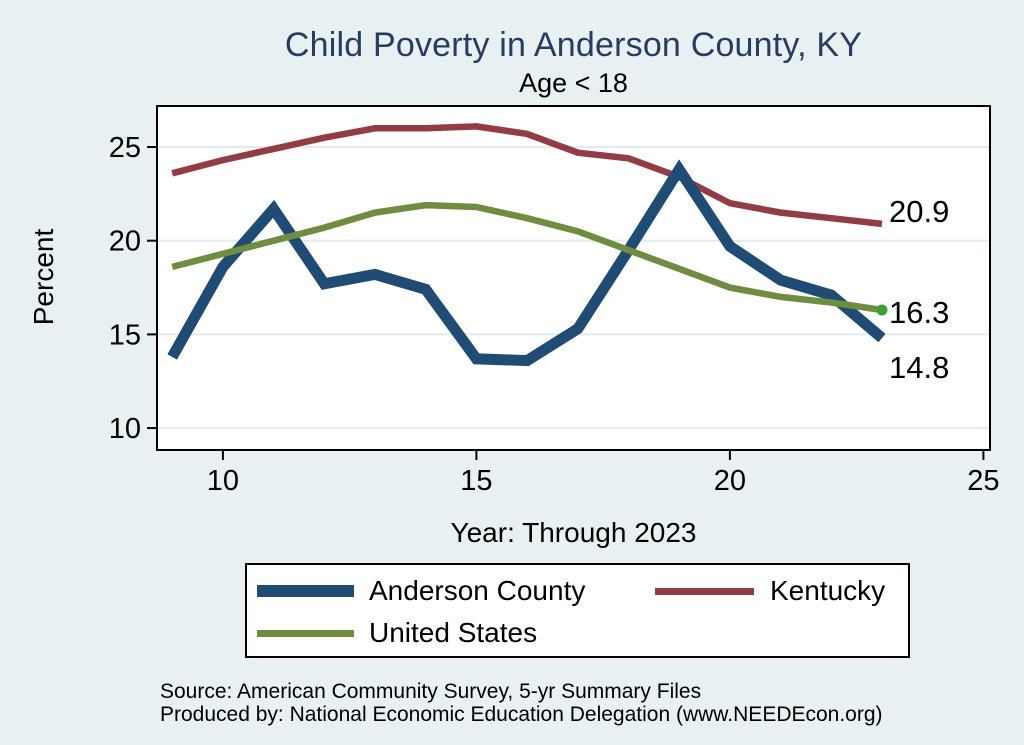  What do you see at coordinates (919, 367) in the screenshot?
I see `end-value-label-anderson-county: 14.8` at bounding box center [919, 367].